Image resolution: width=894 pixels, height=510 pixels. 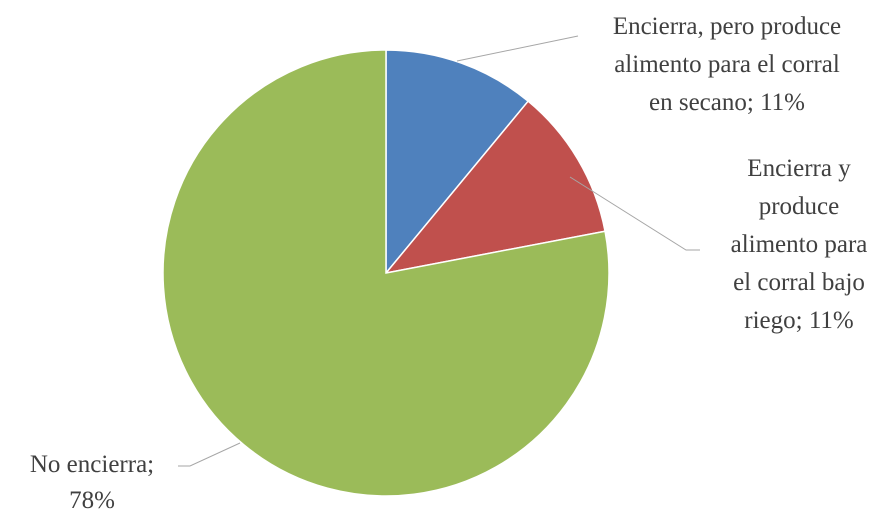 I want to click on data-label-line: produce, so click(x=799, y=206).